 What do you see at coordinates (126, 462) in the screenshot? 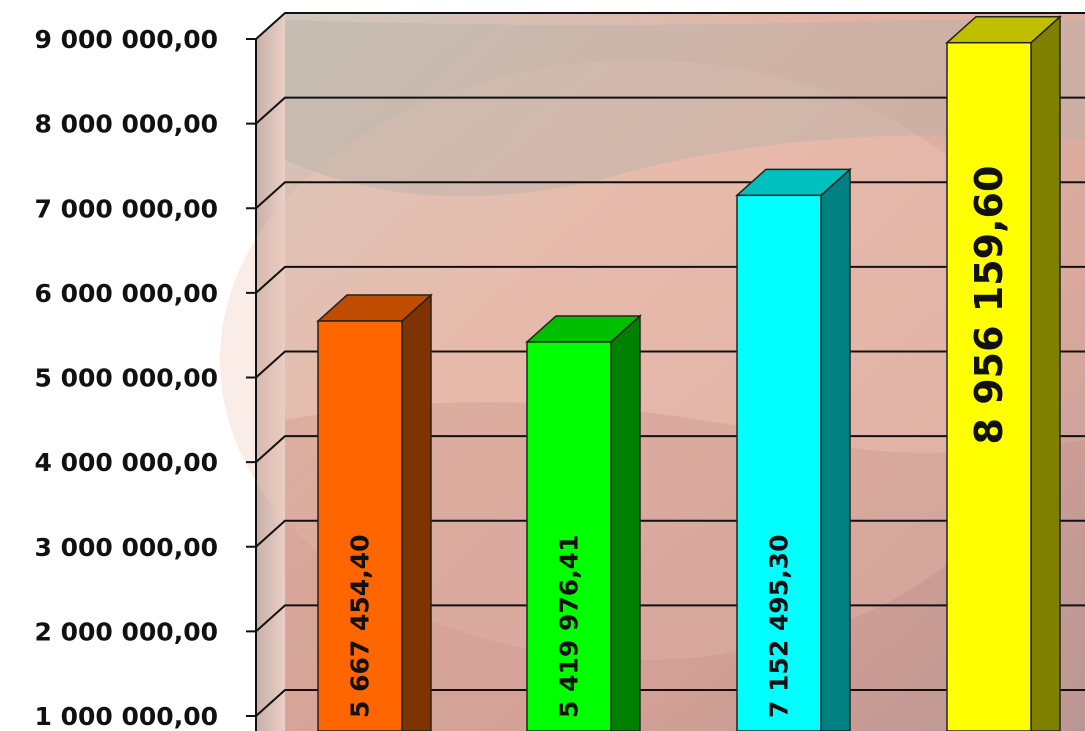
I see `y-tick-label: 4 000 000,00` at bounding box center [126, 462].